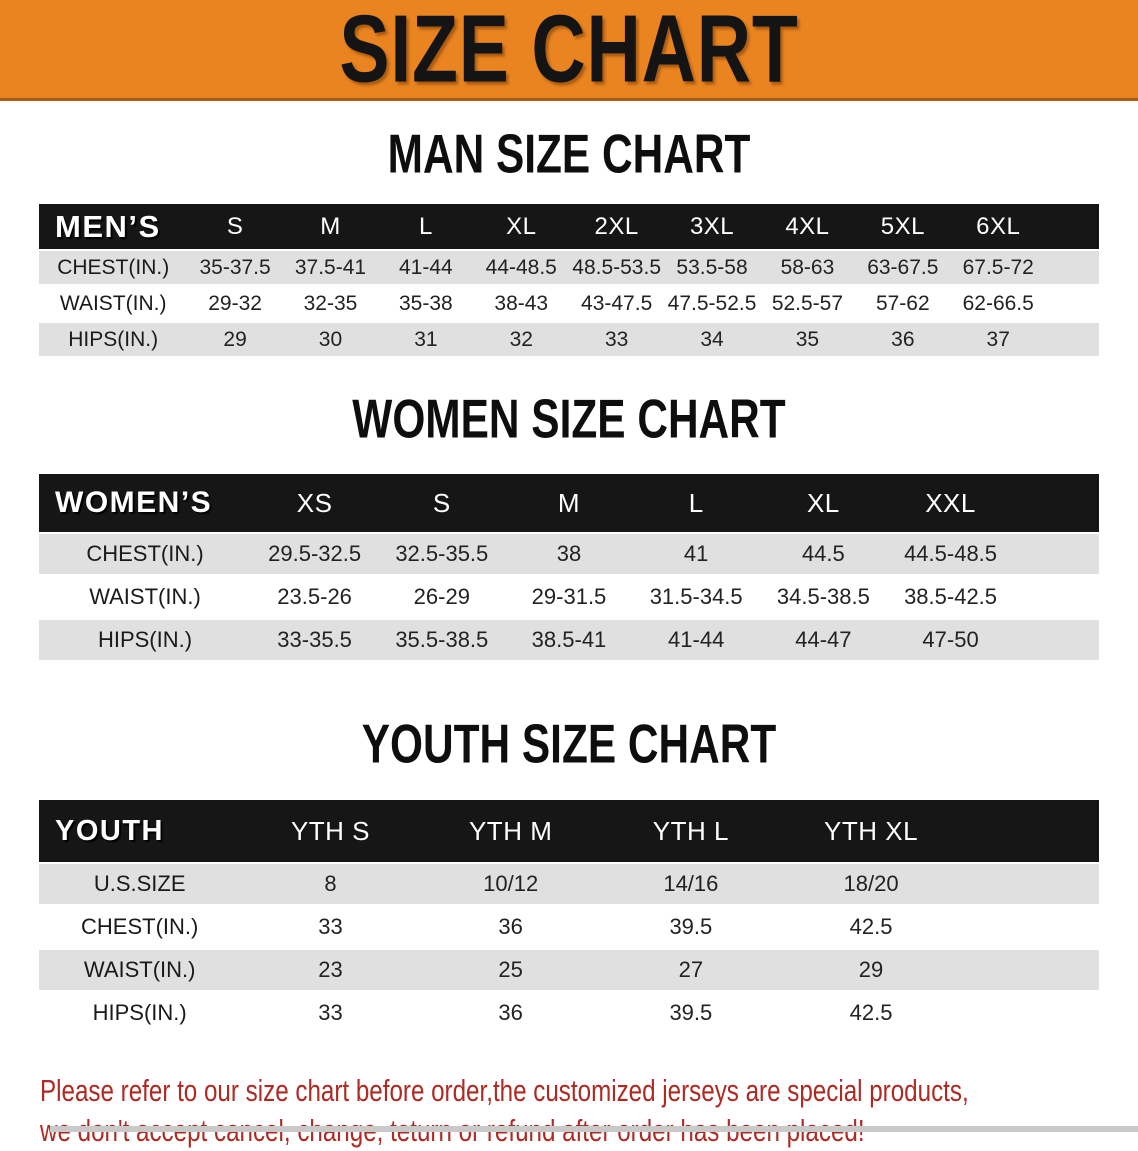  I want to click on cell-value: 34, so click(712, 341).